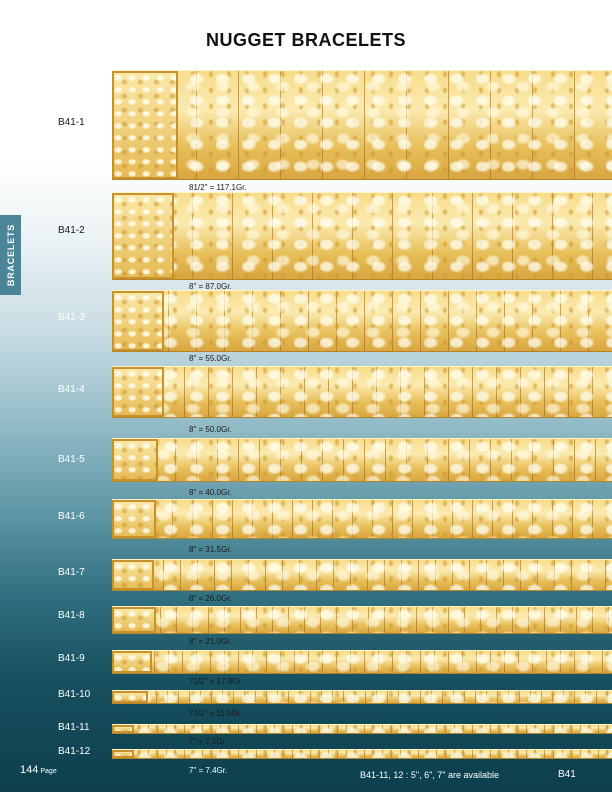 This screenshot has height=792, width=612. I want to click on item-code: B41-12, so click(74, 751).